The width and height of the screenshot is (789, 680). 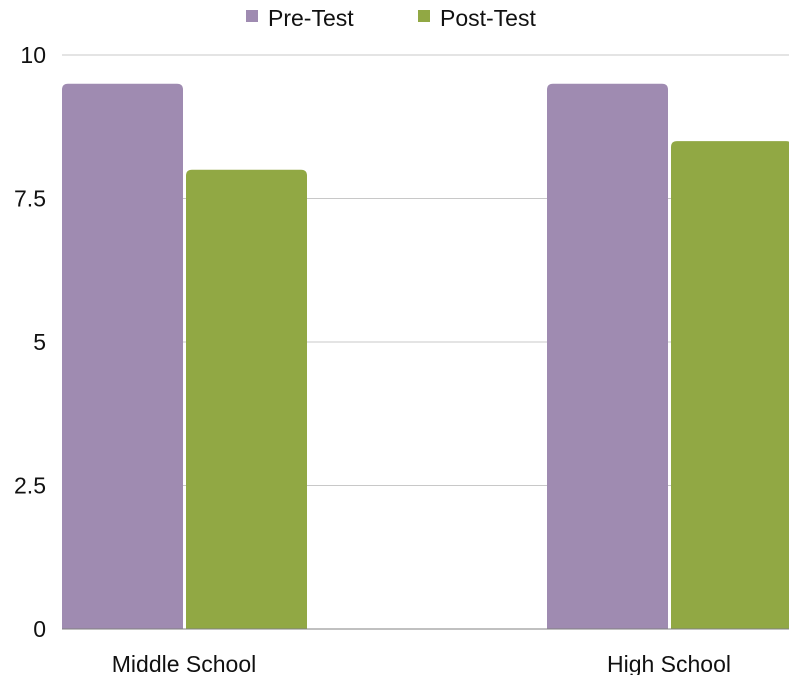 I want to click on legend-item-post-test: Post-Test, so click(x=477, y=18).